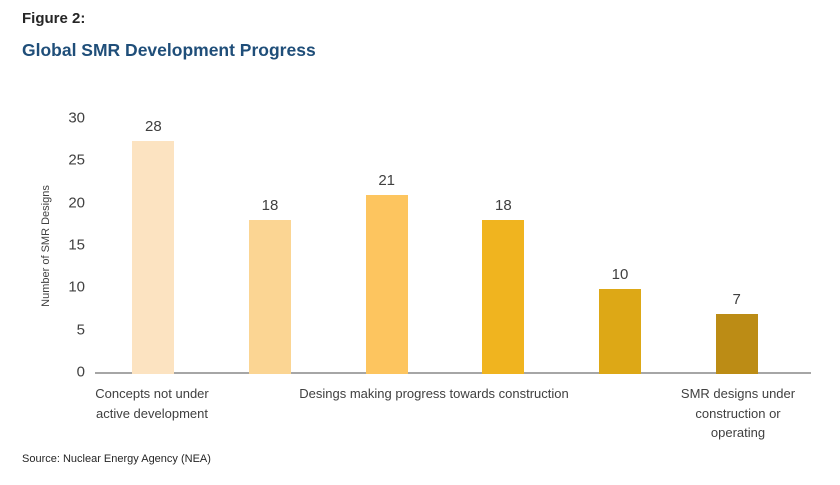 The height and width of the screenshot is (485, 840). Describe the element at coordinates (116, 459) in the screenshot. I see `source-note: Source: Nuclear Energy Agency (NEA)` at that location.